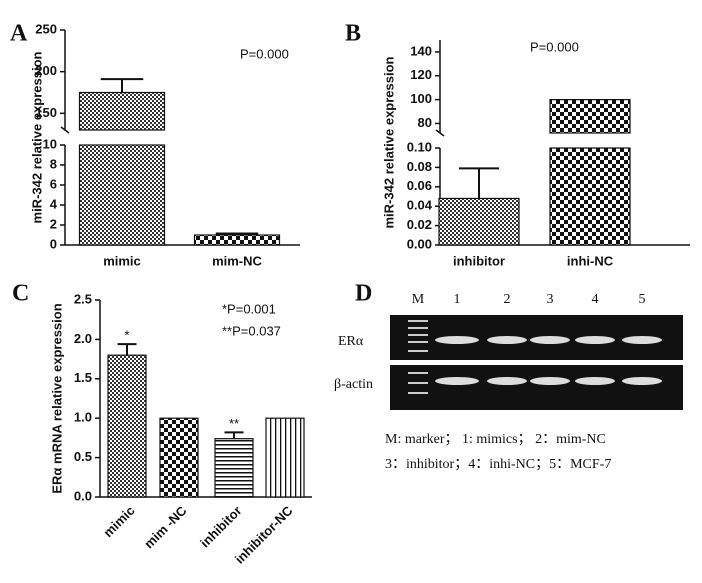  I want to click on y-tick-label: 1.0, so click(83, 417).